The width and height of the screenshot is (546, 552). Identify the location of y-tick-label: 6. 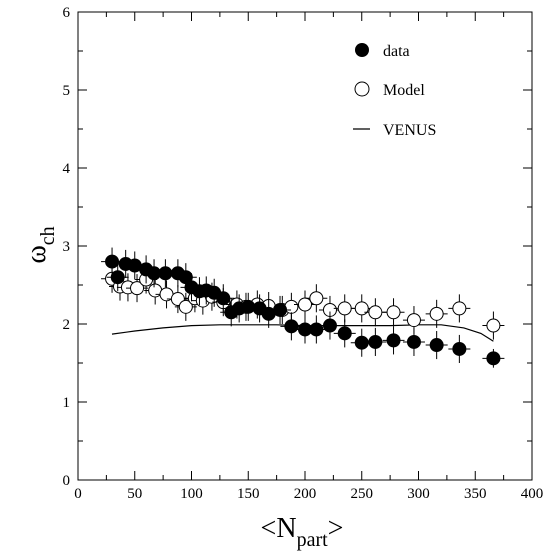
(67, 13).